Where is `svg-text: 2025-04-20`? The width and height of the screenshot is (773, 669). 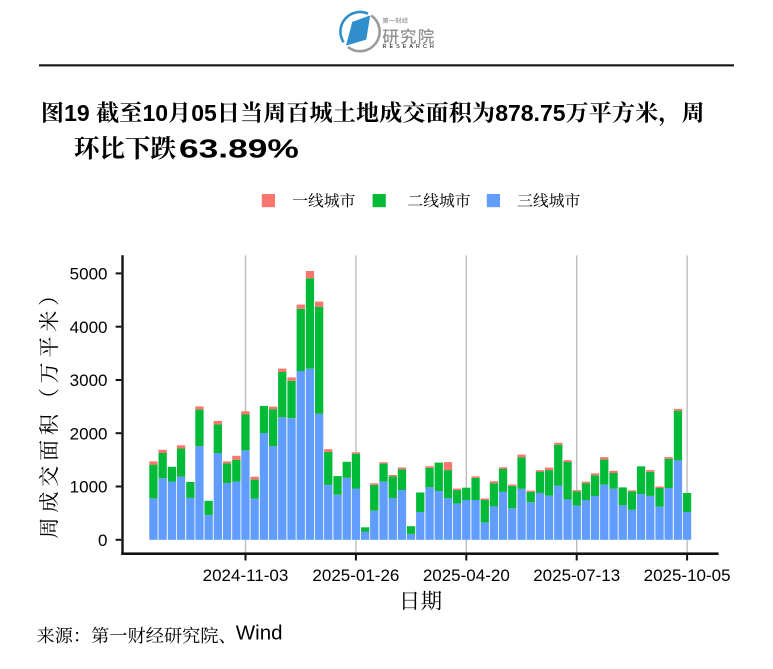
svg-text: 2025-04-20 is located at coordinates (466, 575).